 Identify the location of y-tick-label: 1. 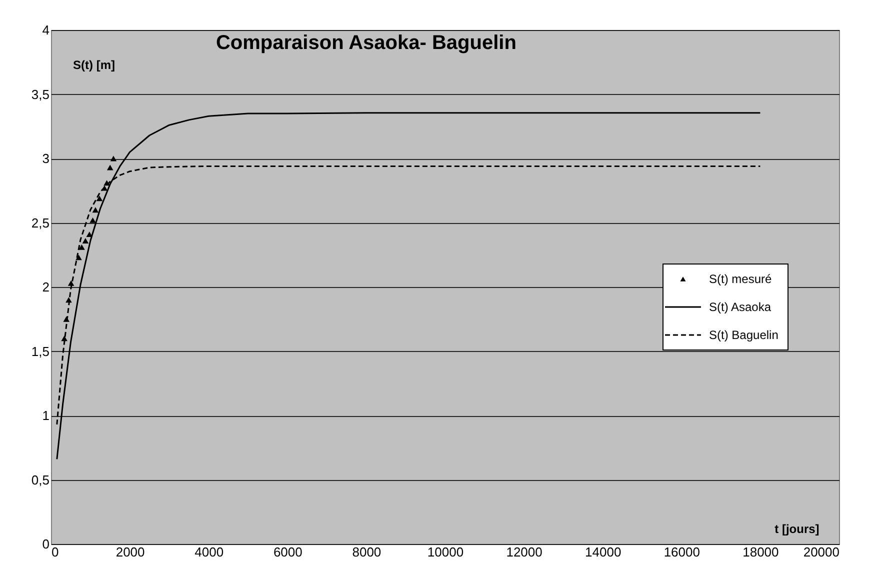
(46, 415).